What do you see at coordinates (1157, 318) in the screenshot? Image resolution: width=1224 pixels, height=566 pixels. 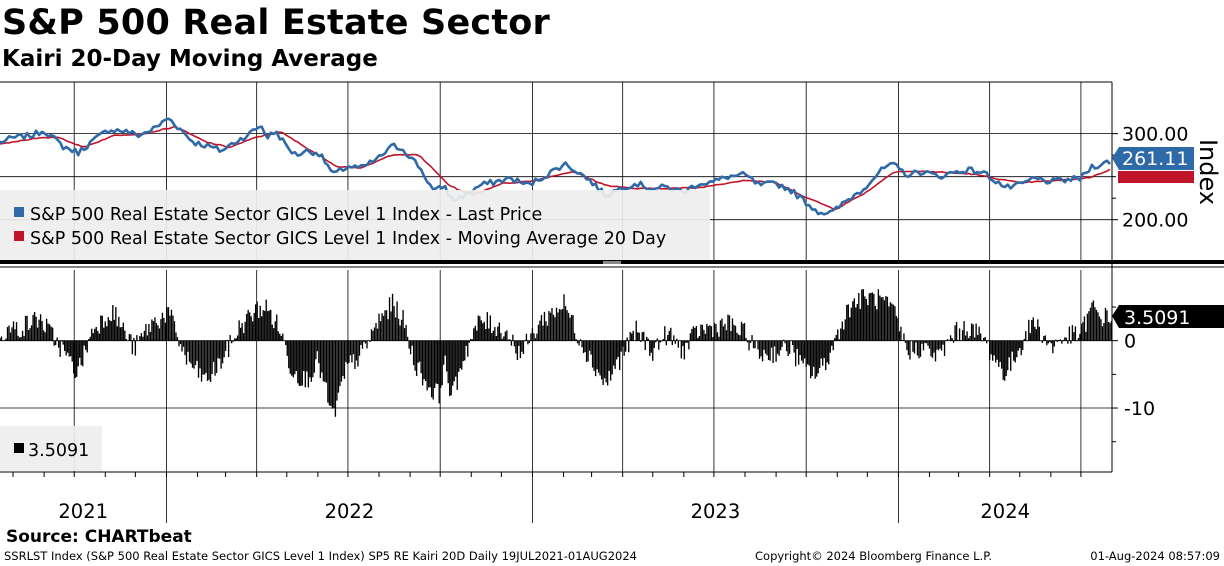 I see `kairi-badge-text: 3.5091` at bounding box center [1157, 318].